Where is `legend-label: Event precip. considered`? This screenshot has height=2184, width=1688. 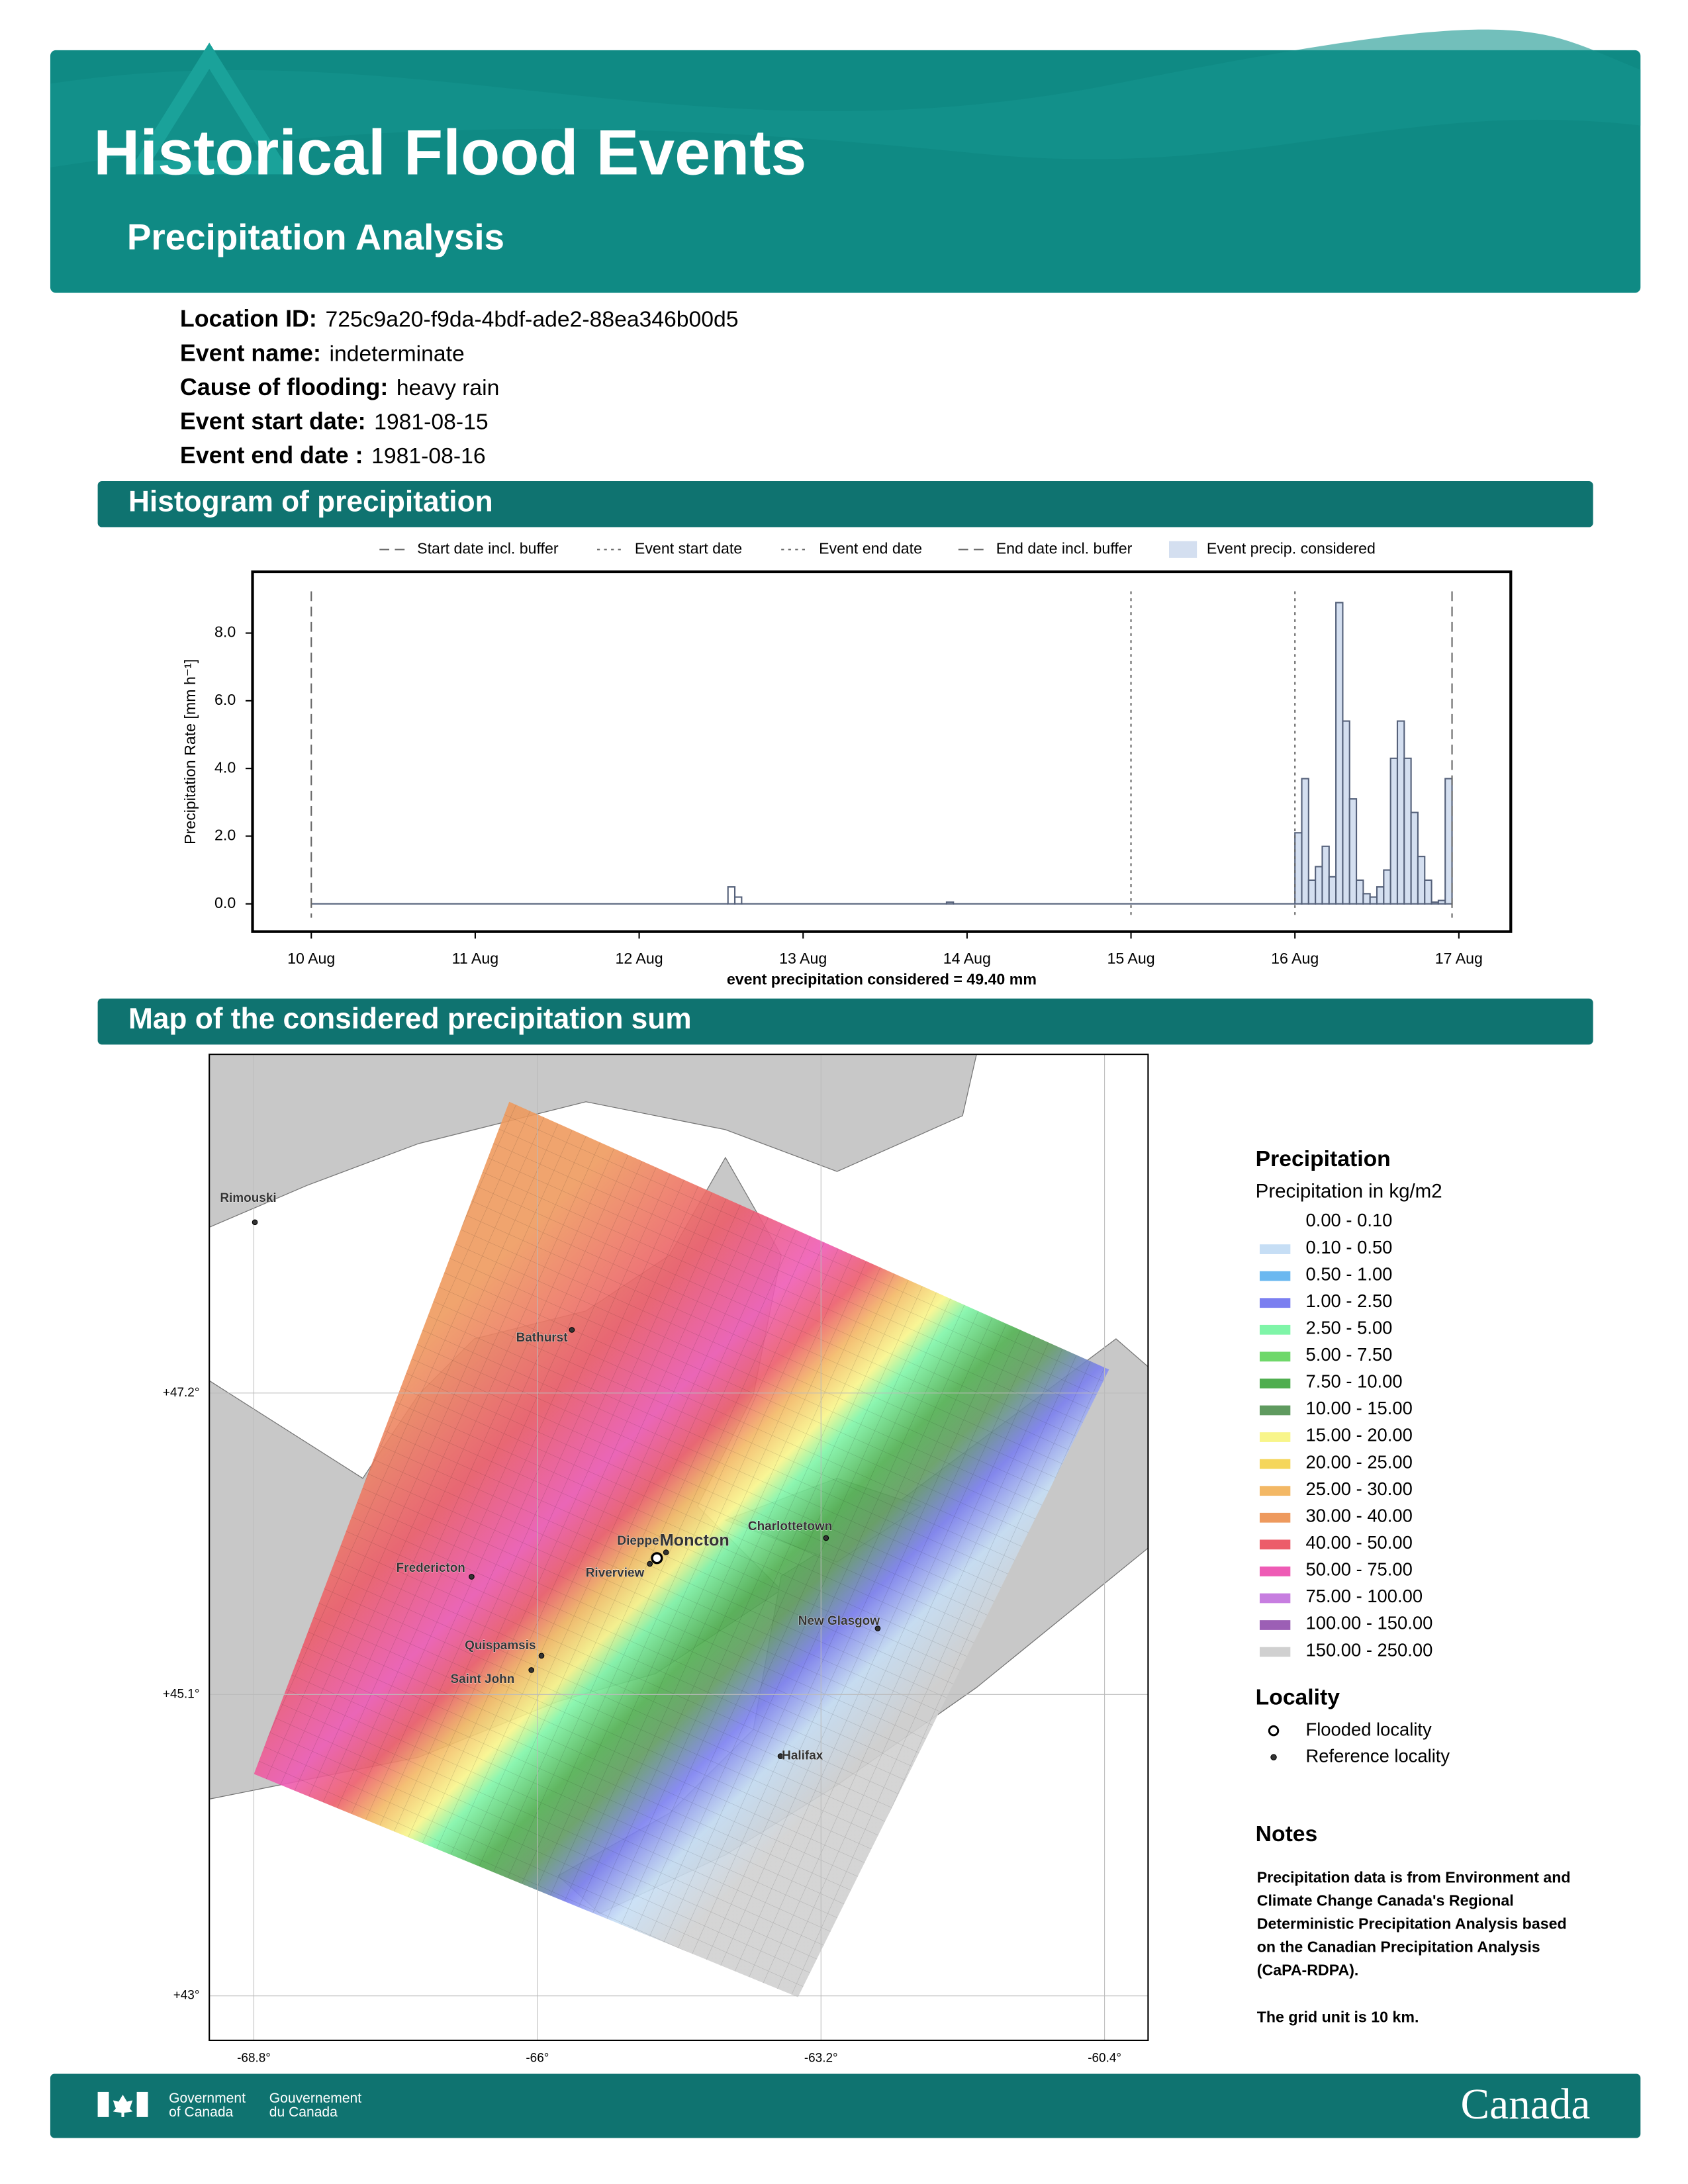
legend-label: Event precip. considered is located at coordinates (1291, 548).